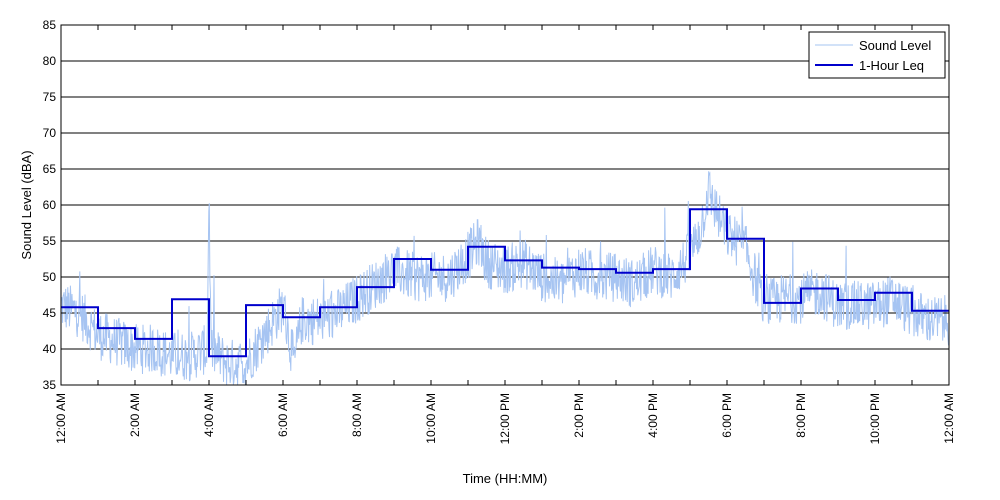  I want to click on y-tick-label: 45, so click(50, 313).